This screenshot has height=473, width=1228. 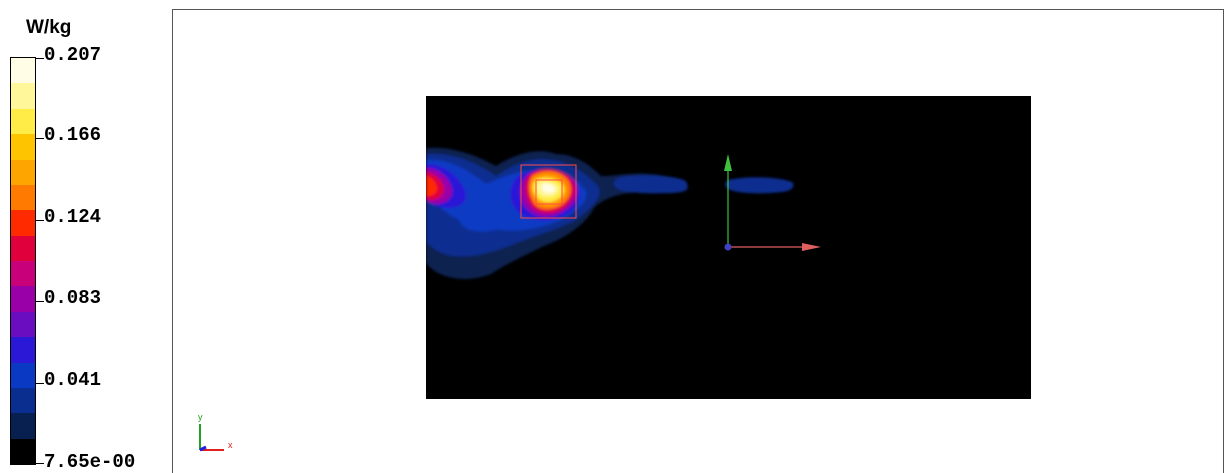 I want to click on zoom-scan-inner-box, so click(x=549, y=192).